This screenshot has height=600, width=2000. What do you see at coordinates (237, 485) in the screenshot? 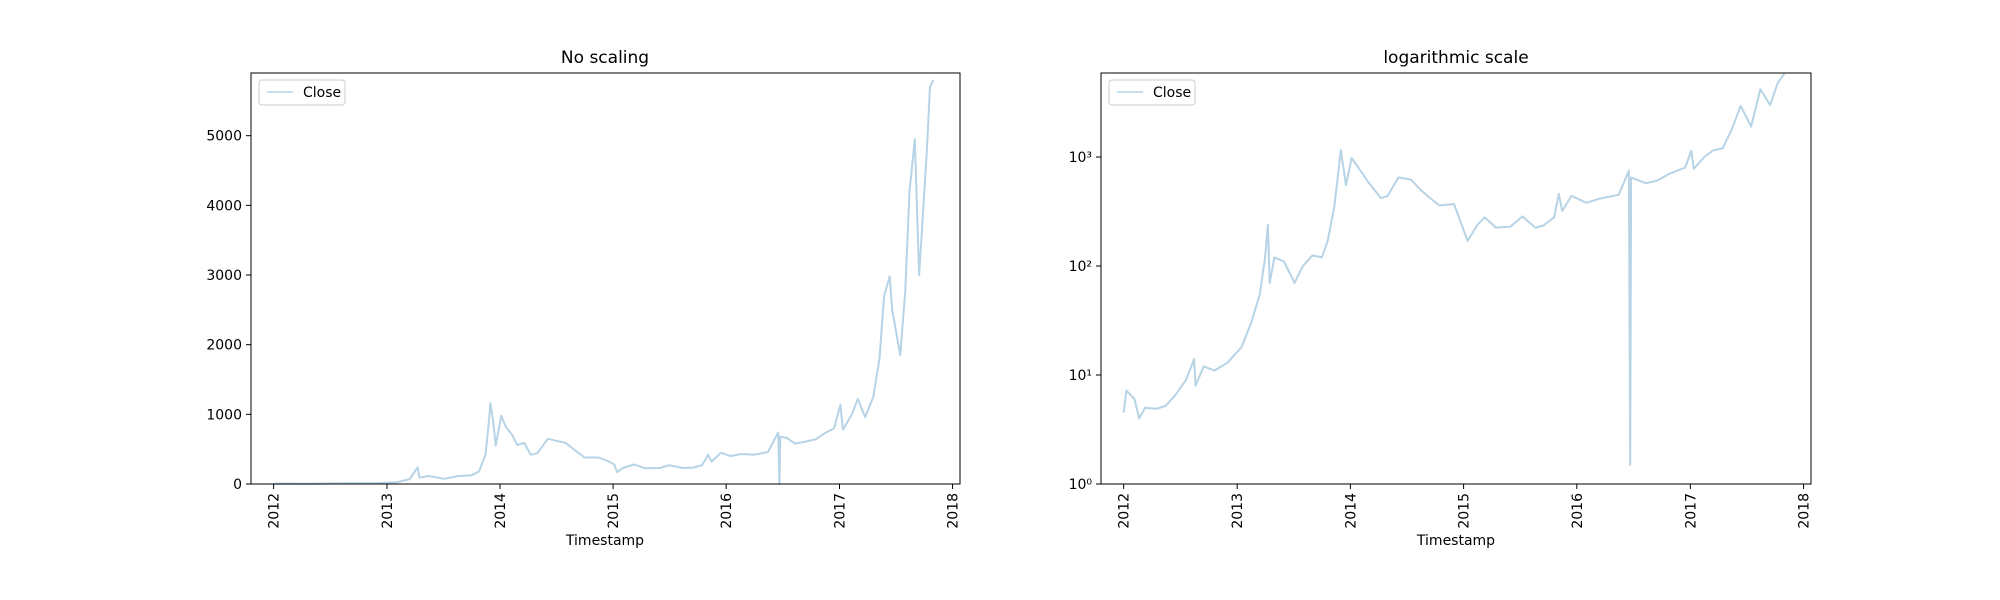
I see `y-tick-label: 0` at bounding box center [237, 485].